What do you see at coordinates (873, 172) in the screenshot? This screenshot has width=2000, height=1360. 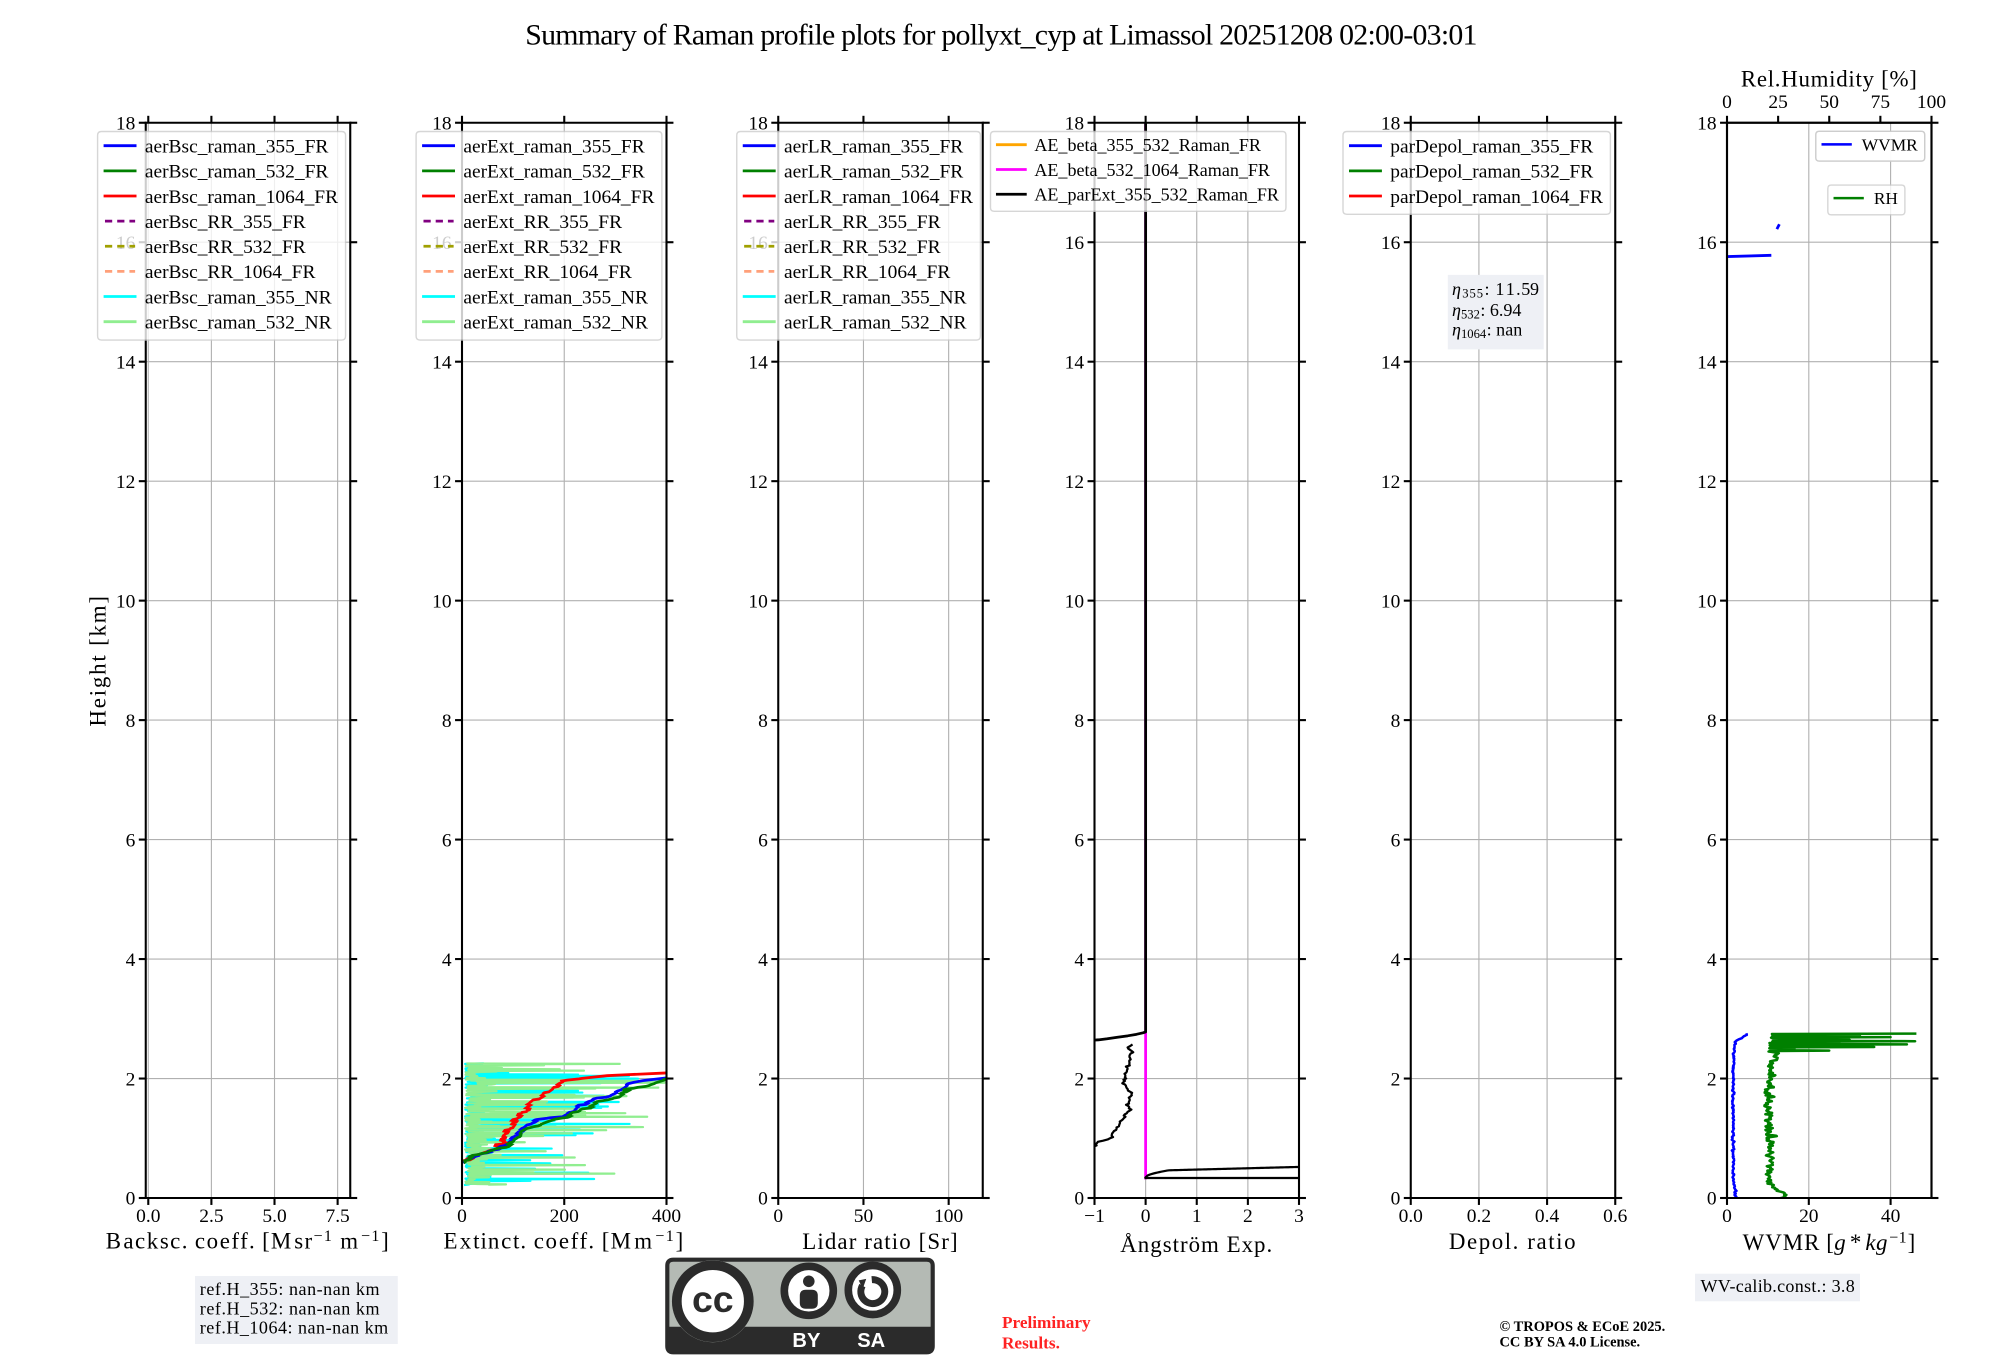 I see `svg-text: aerLR_raman_532_FR` at bounding box center [873, 172].